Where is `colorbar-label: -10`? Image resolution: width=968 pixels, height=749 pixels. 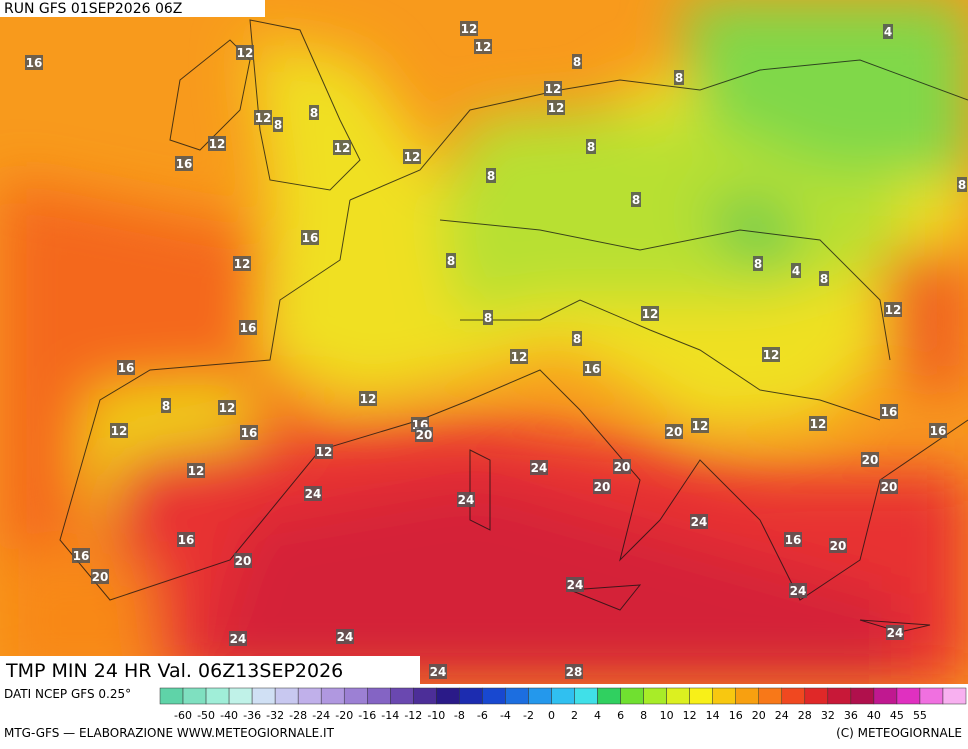 colorbar-label: -10 is located at coordinates (436, 715).